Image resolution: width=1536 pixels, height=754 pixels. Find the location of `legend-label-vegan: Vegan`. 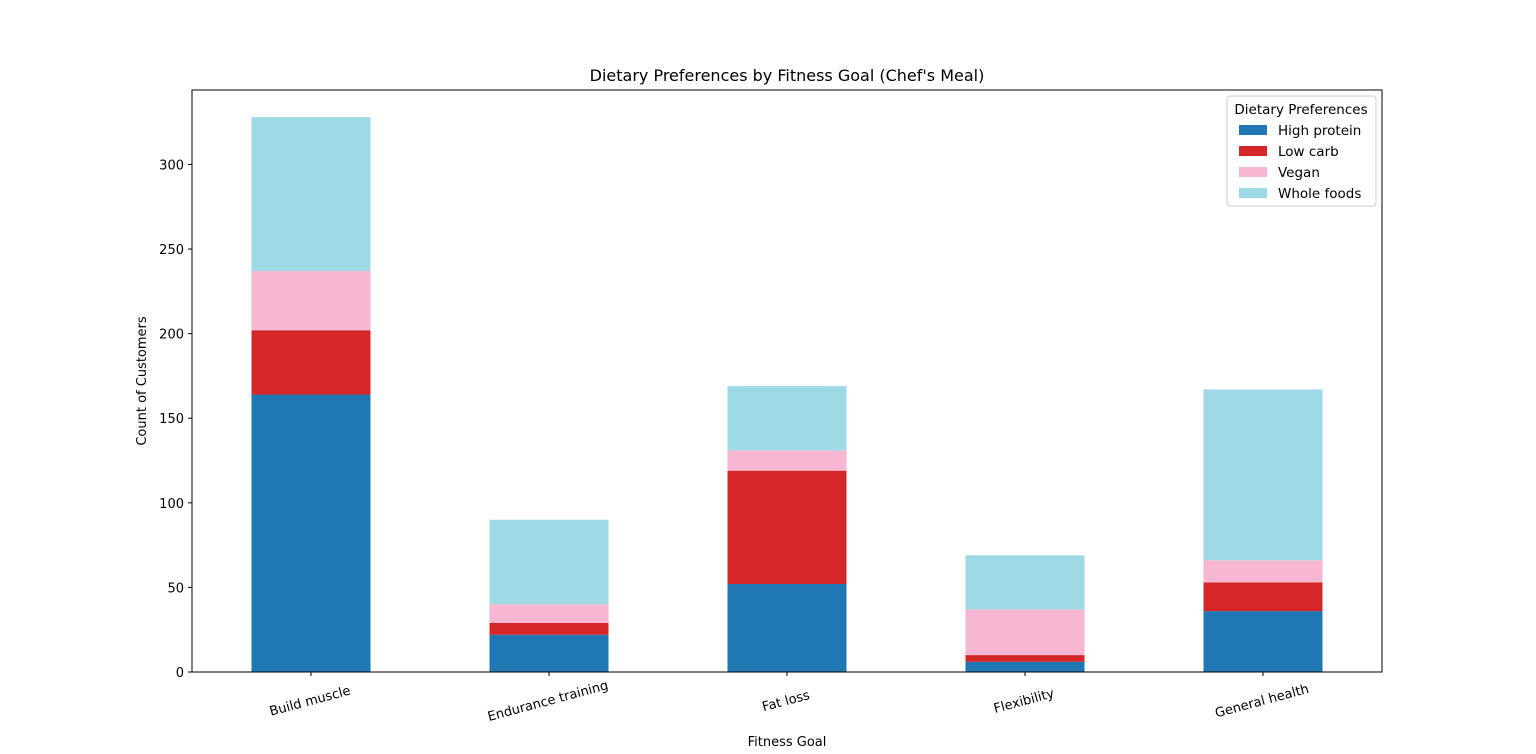

legend-label-vegan: Vegan is located at coordinates (1299, 173).